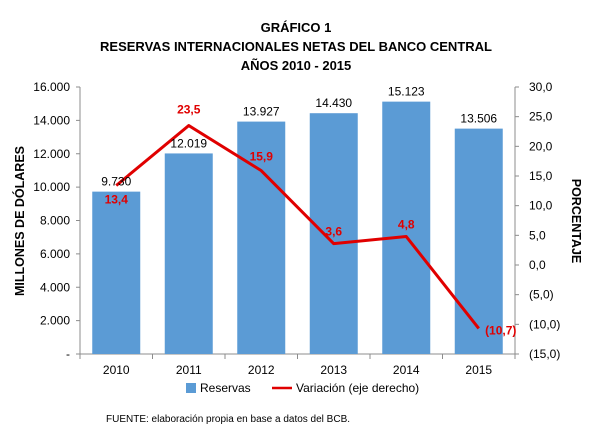 The height and width of the screenshot is (432, 600). Describe the element at coordinates (189, 370) in the screenshot. I see `x-tick-label: 2011` at that location.